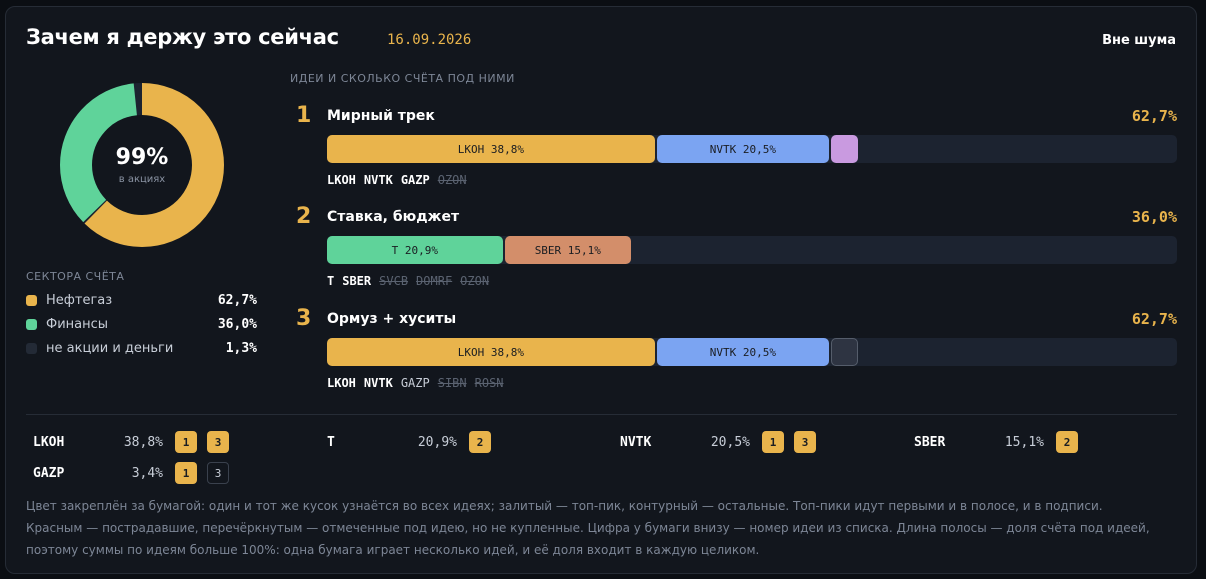 This screenshot has height=579, width=1206. Describe the element at coordinates (141, 300) in the screenshot. I see `sector-row: Нефтегаз 62,7%` at that location.